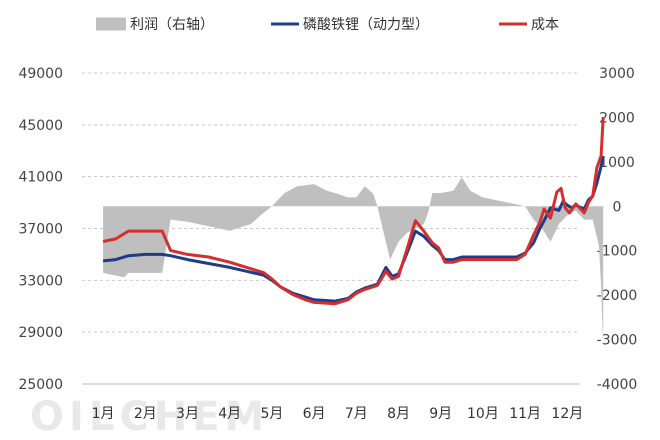 The image size is (660, 440). Describe the element at coordinates (617, 207) in the screenshot. I see `right-axis-tick-label: 0` at that location.